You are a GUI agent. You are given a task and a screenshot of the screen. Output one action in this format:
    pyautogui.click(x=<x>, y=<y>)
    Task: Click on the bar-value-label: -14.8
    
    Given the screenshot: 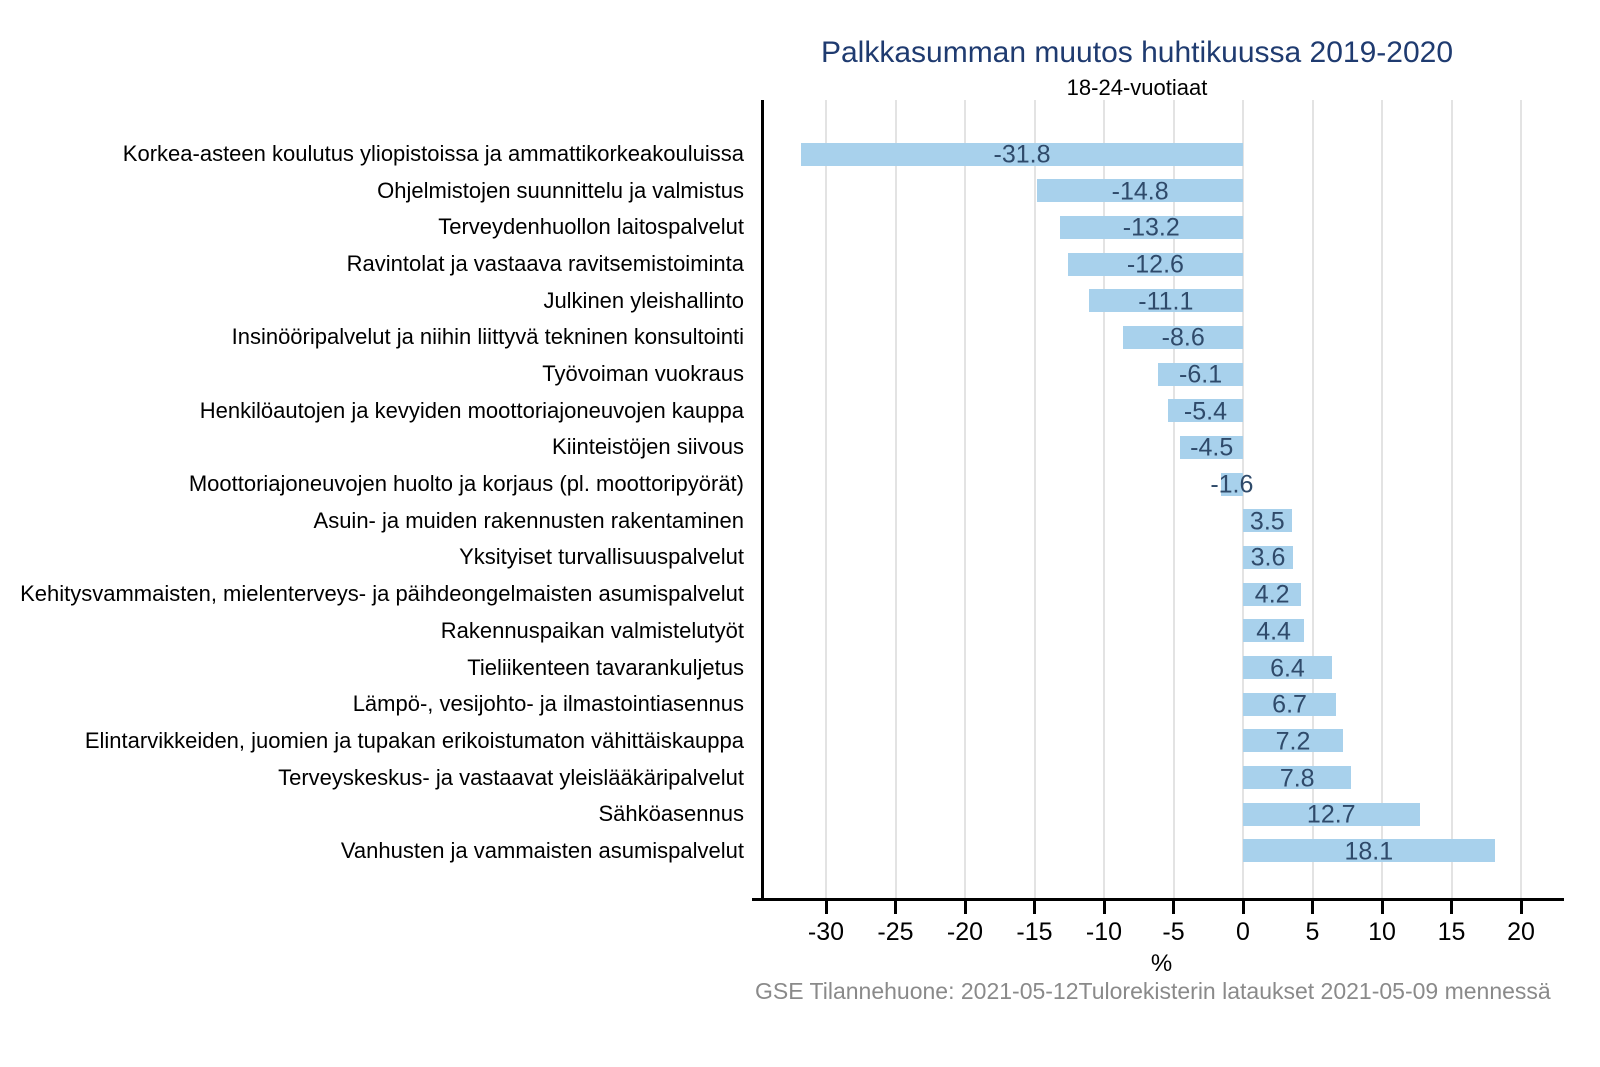 What is the action you would take?
    pyautogui.click(x=1140, y=191)
    